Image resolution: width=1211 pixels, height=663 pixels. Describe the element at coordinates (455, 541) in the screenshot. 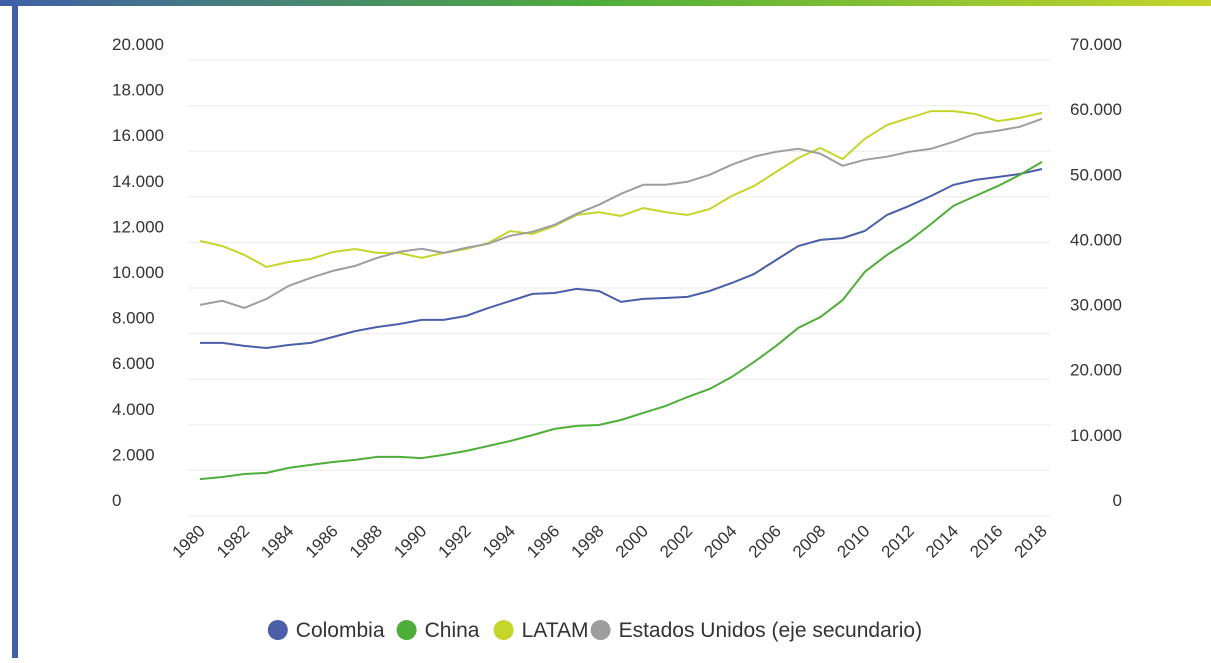

I see `x-tick-label: 1992` at that location.